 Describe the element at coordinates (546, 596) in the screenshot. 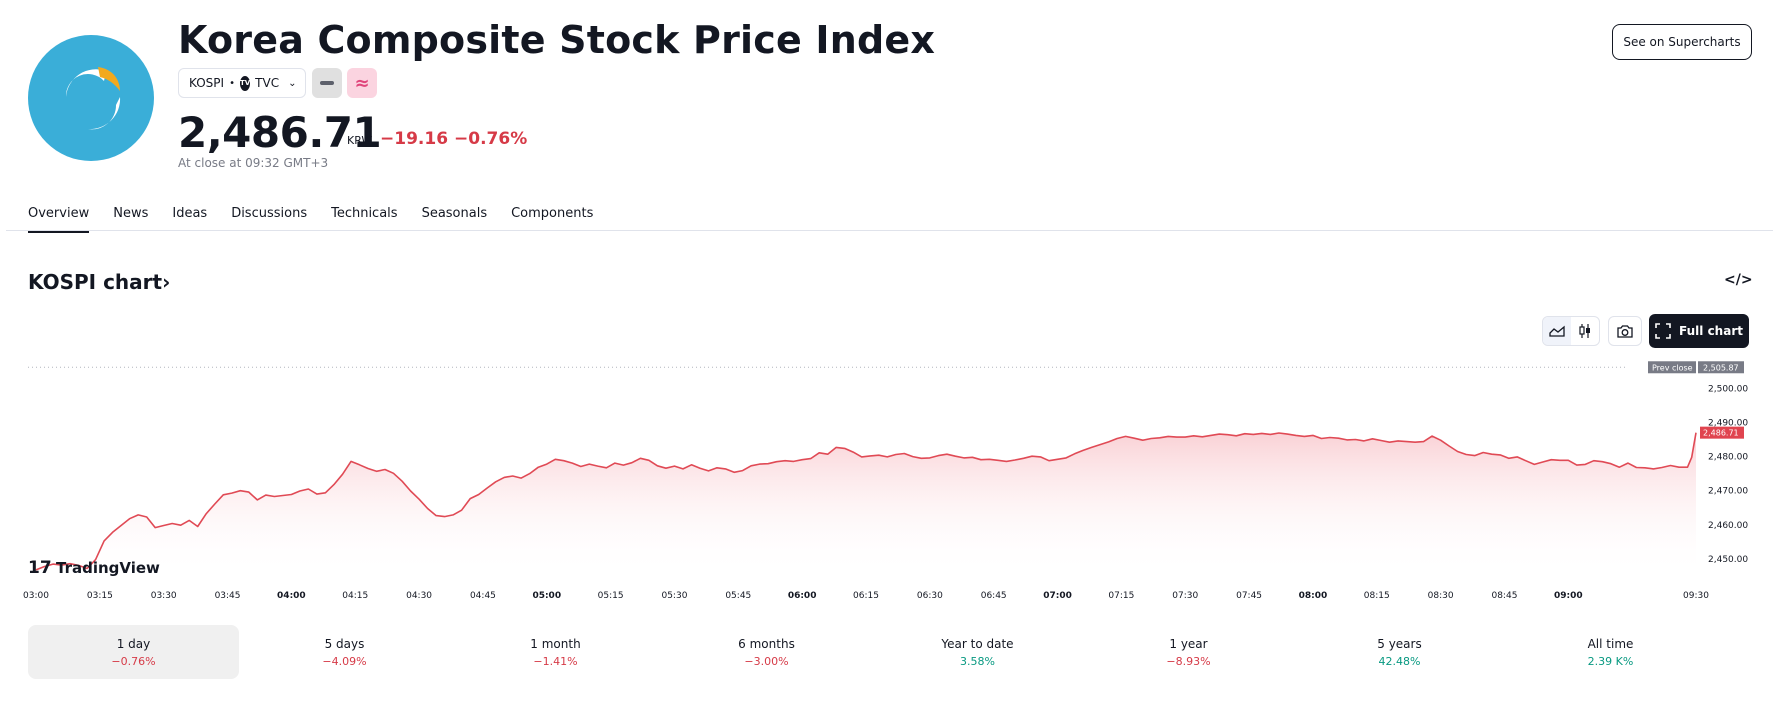

I see `x-tick-label: 05:00` at that location.